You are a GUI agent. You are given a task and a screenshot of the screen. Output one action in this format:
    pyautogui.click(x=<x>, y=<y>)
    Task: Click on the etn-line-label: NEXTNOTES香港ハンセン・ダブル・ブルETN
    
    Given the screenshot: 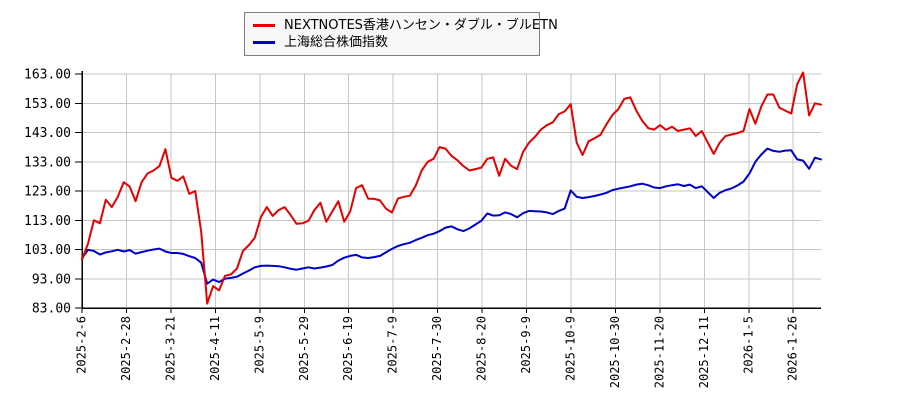 What is the action you would take?
    pyautogui.click(x=421, y=25)
    